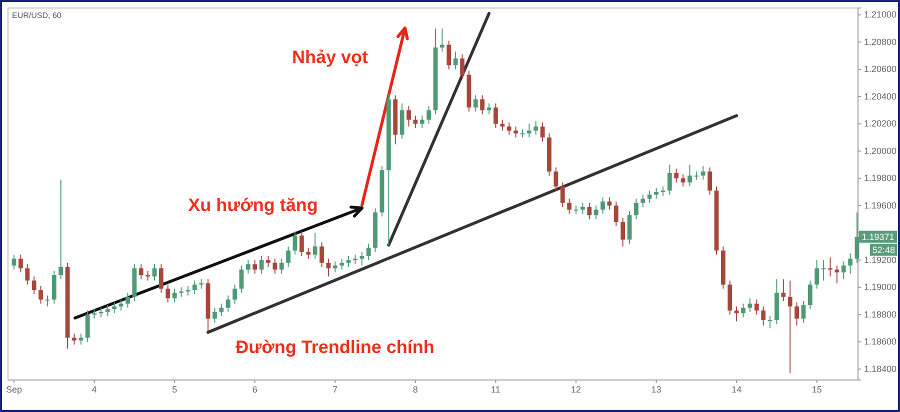  What do you see at coordinates (880, 369) in the screenshot?
I see `y-tick-label: 1.18400` at bounding box center [880, 369].